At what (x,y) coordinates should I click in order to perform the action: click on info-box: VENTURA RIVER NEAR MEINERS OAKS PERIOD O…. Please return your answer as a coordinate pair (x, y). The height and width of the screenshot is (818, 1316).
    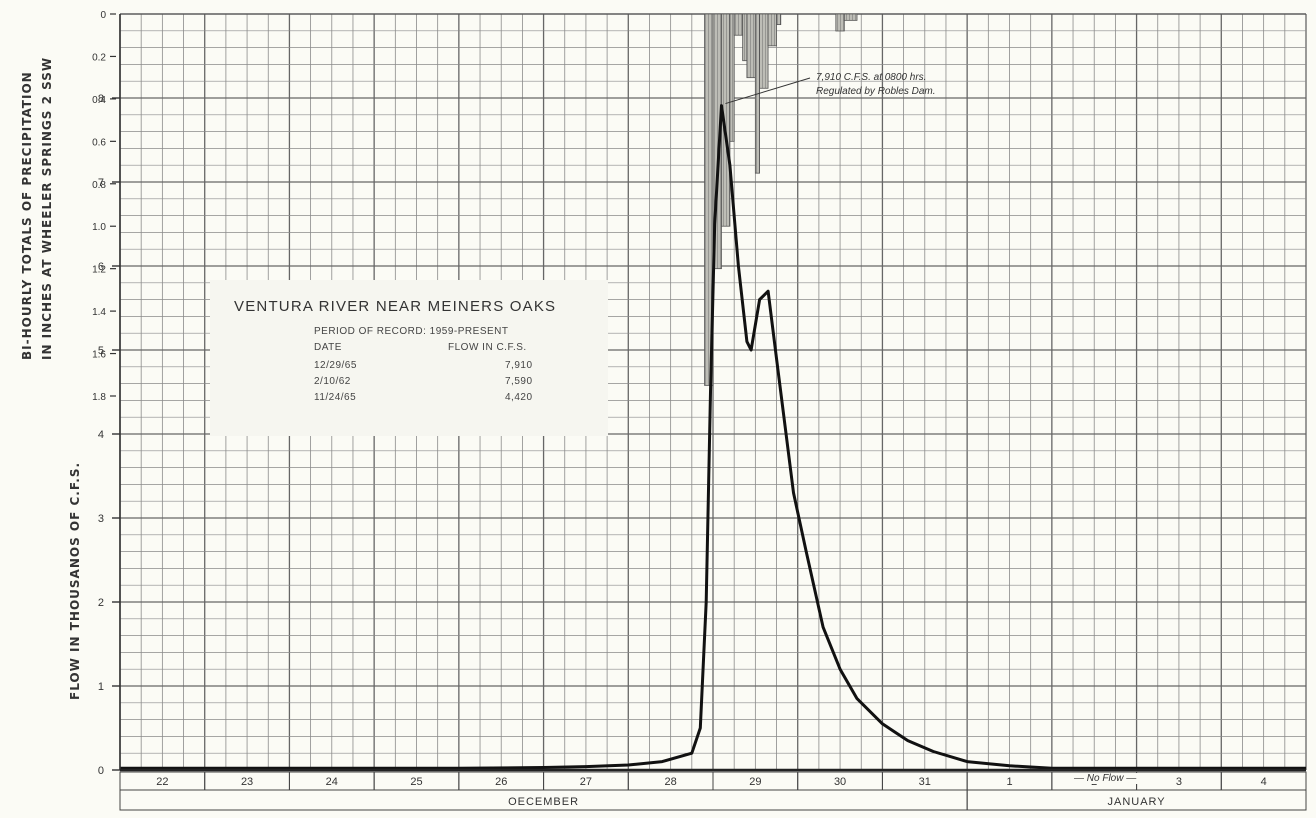
    Looking at the image, I should click on (409, 358).